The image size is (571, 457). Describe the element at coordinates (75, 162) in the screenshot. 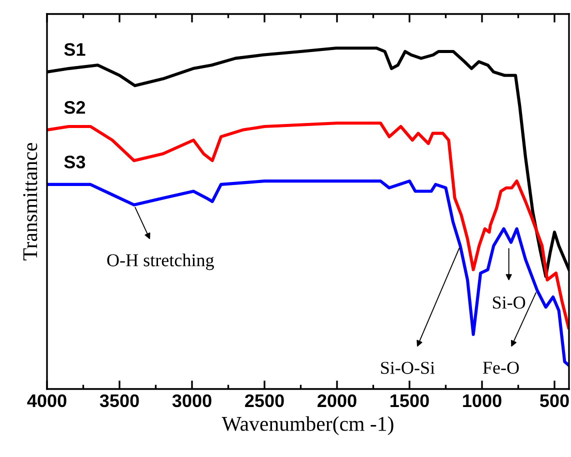

I see `series-label: S3` at that location.